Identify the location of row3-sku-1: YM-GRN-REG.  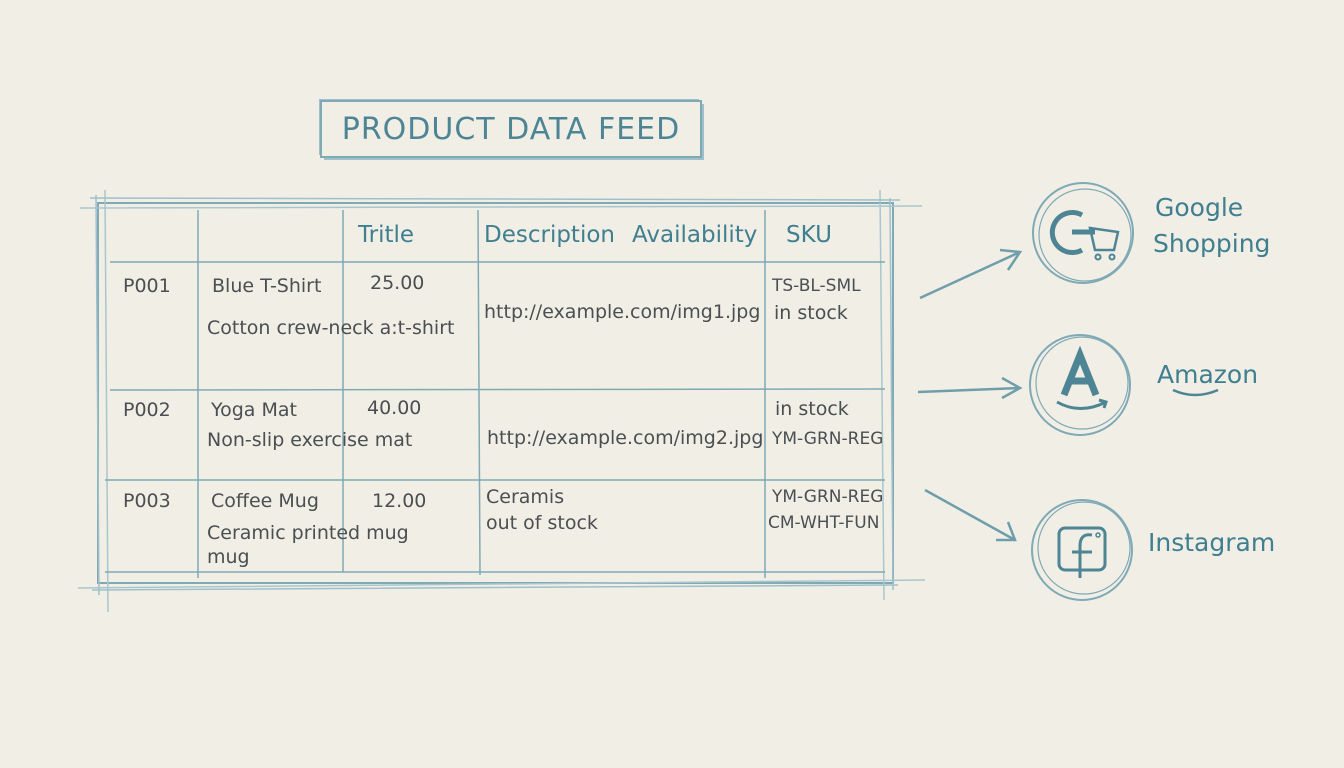
(828, 497).